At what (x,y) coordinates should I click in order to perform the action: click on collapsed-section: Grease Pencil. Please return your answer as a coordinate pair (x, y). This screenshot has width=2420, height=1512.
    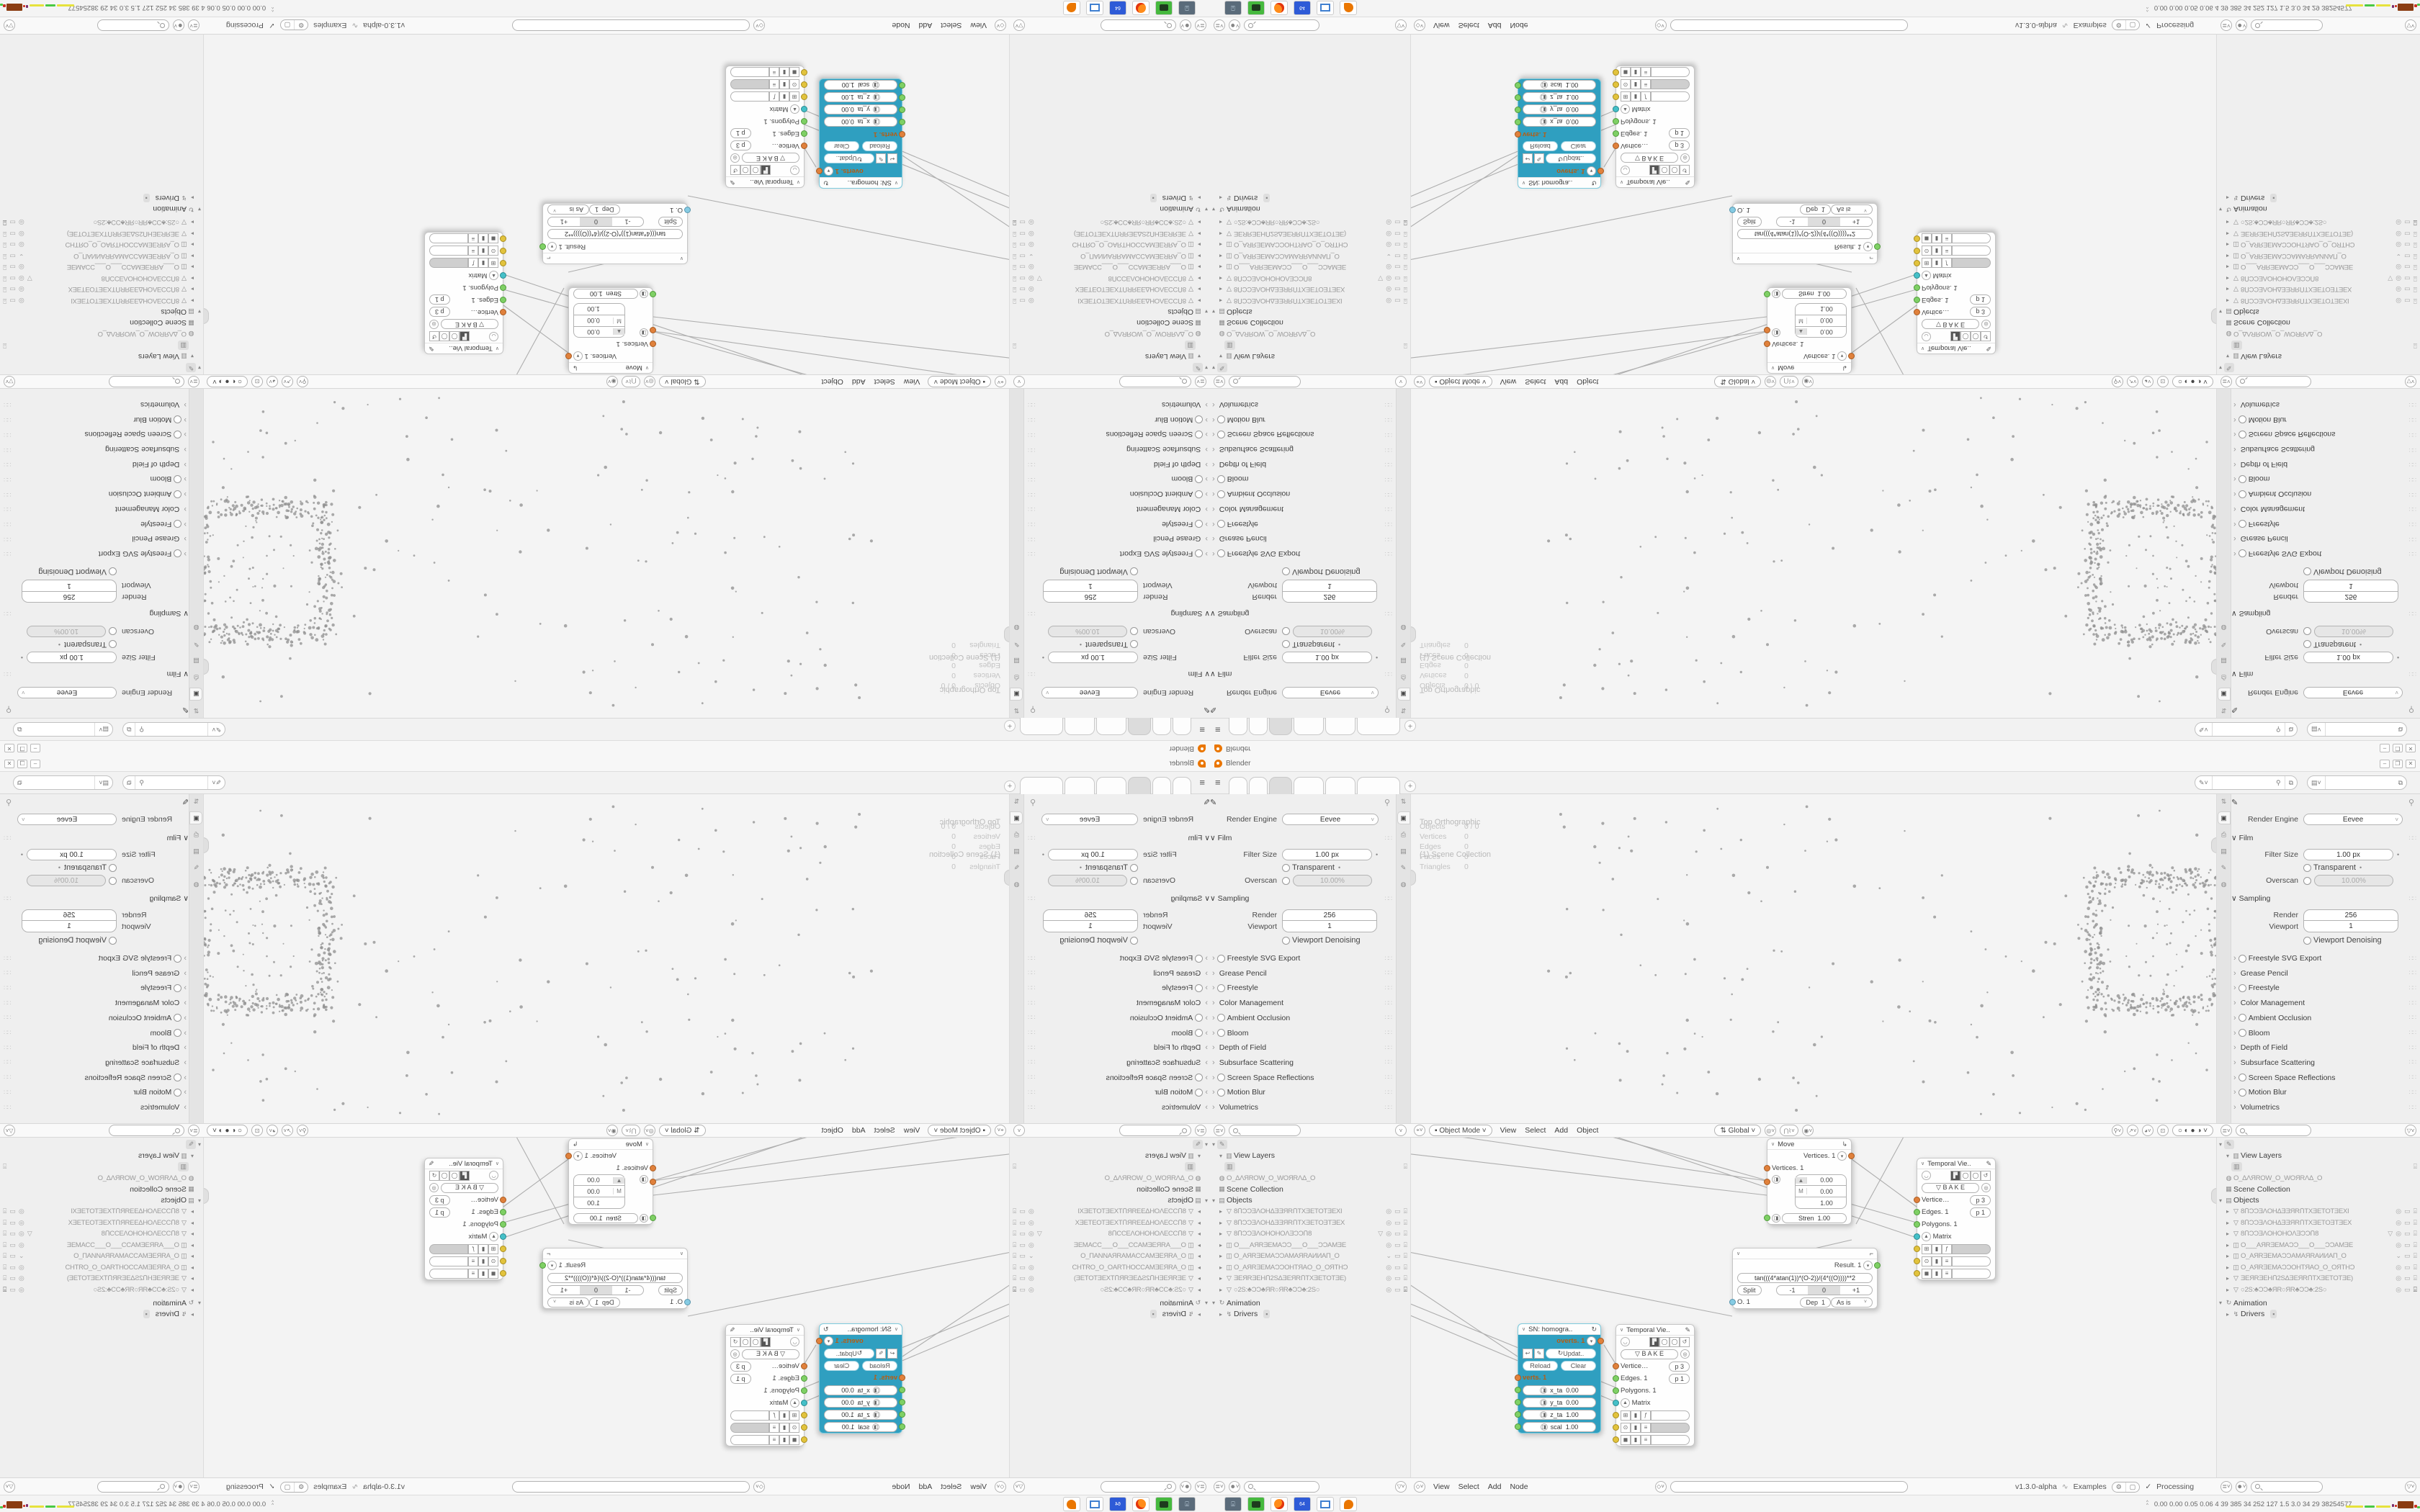
    Looking at the image, I should click on (157, 973).